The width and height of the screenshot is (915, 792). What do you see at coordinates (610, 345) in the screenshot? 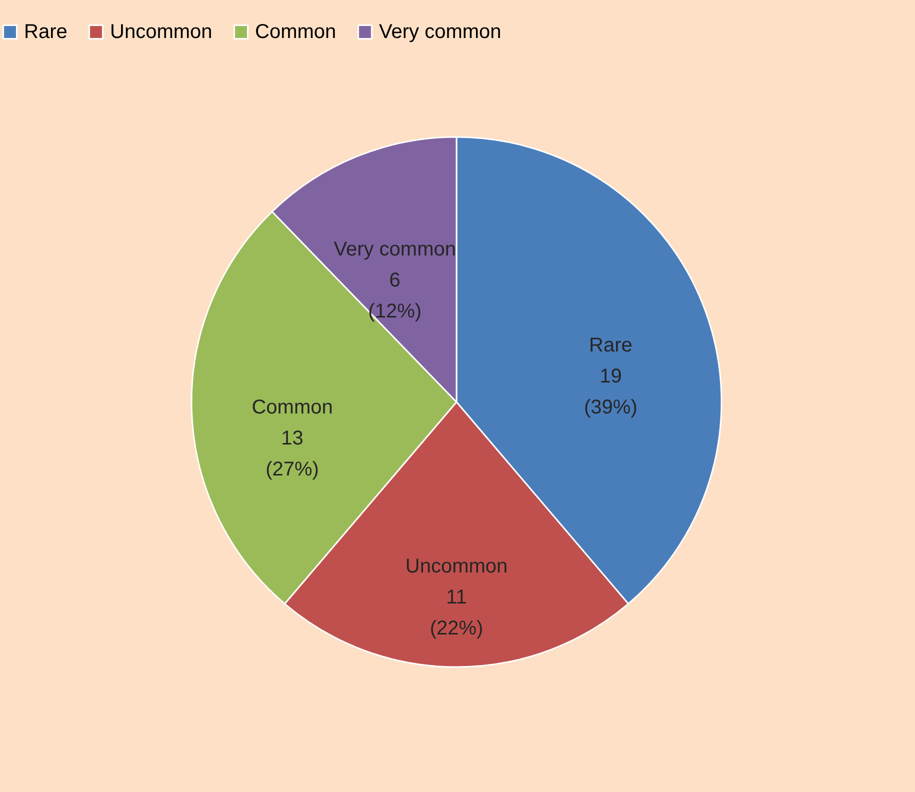
I see `slice-label: Rare` at bounding box center [610, 345].